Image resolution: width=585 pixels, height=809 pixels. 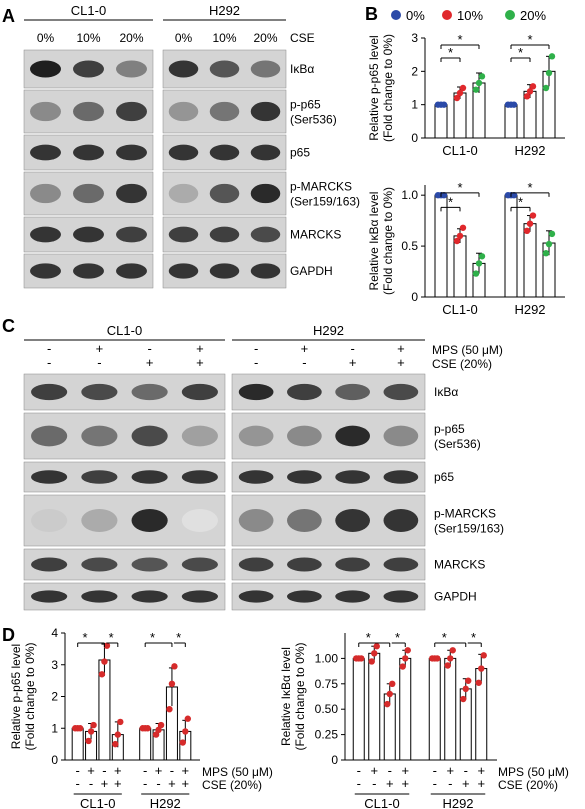 I want to click on panel-d-left-chart-mps-sign-0-2: -, so click(x=104, y=770).